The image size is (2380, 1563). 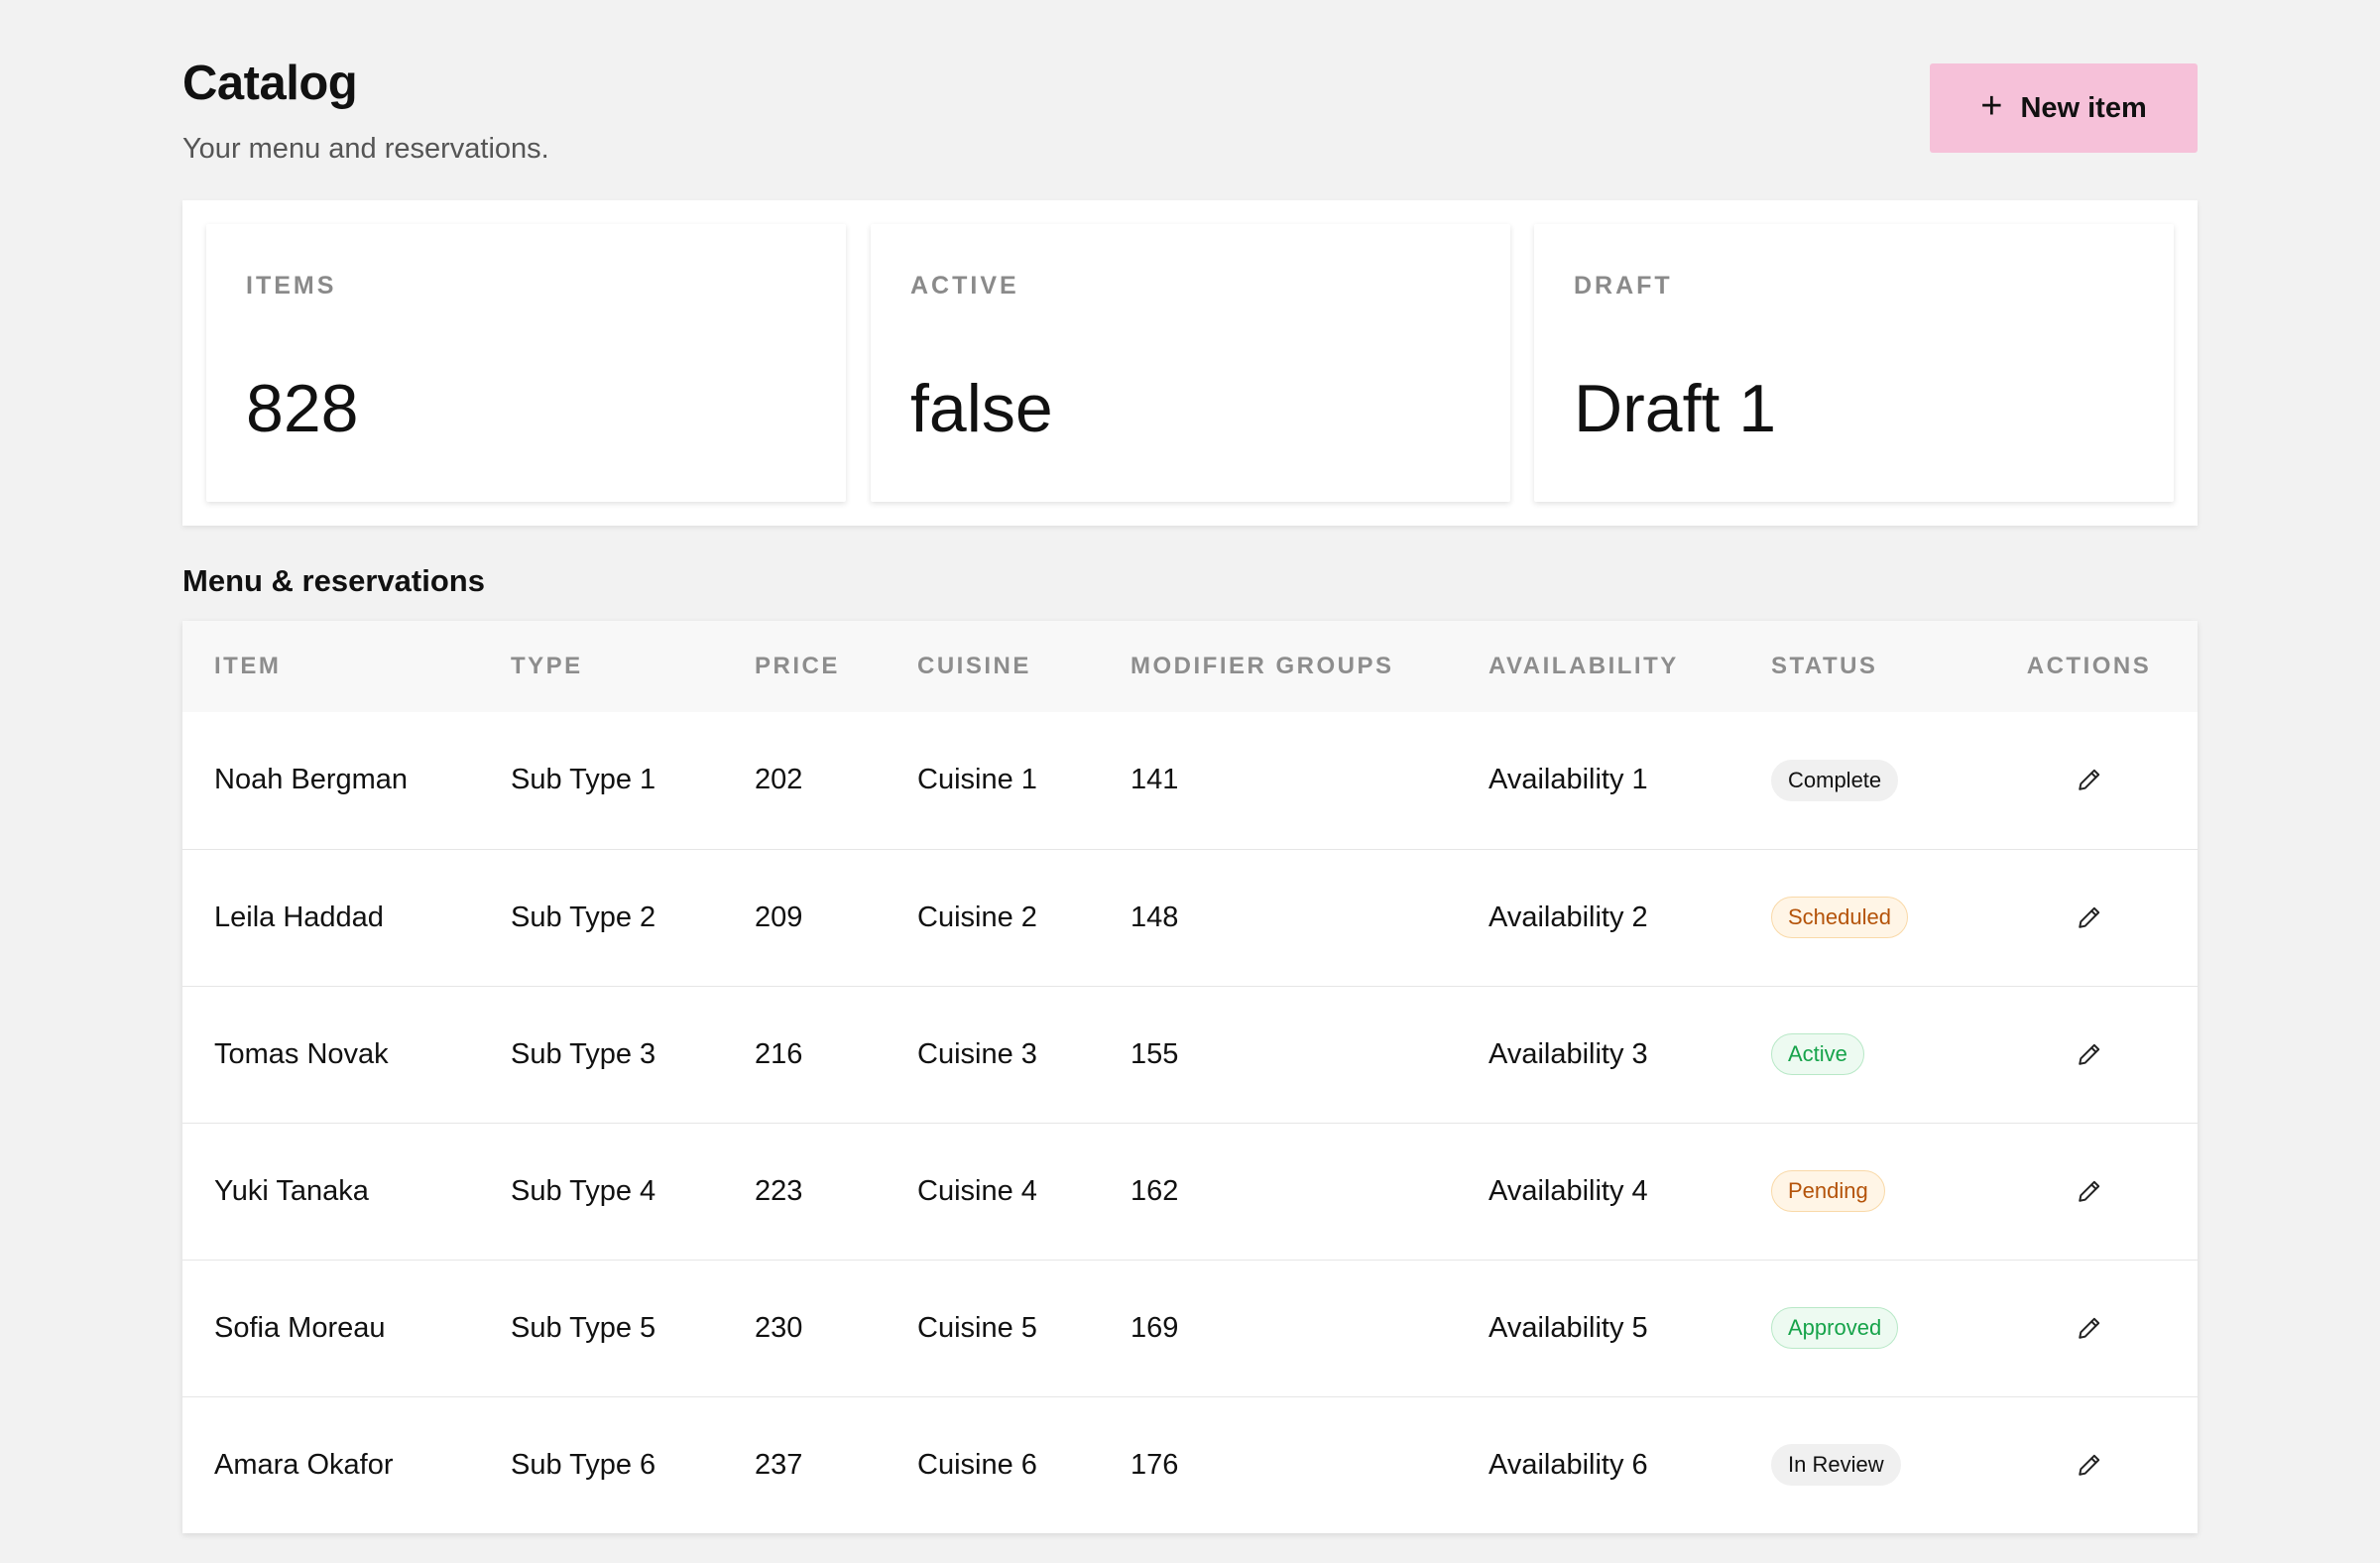 I want to click on column-header-modifier-groups: MODIFIER GROUPS, so click(x=1262, y=666).